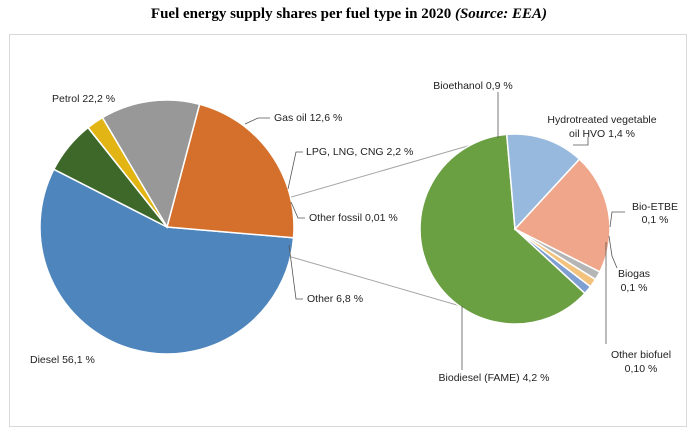  What do you see at coordinates (381, 283) in the screenshot?
I see `connector-bottom` at bounding box center [381, 283].